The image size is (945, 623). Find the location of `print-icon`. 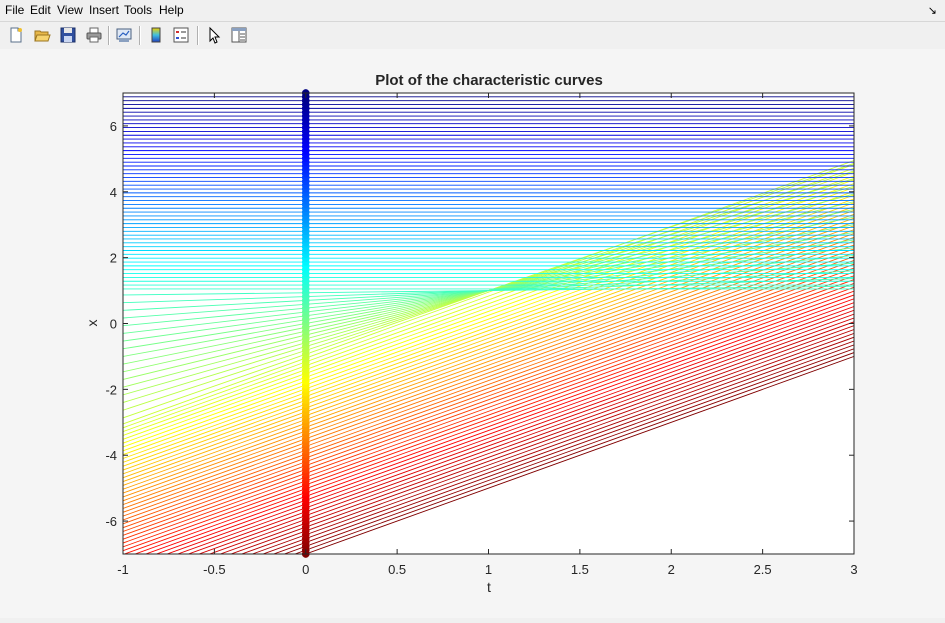

print-icon is located at coordinates (94, 35).